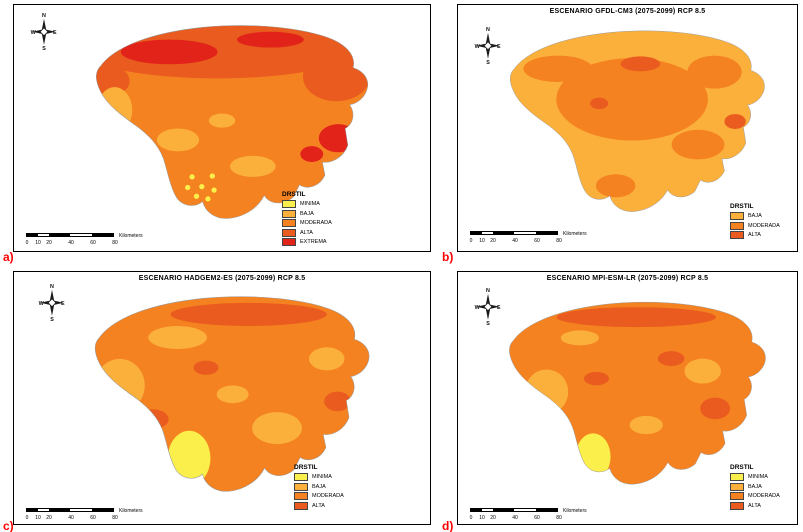 This screenshot has height=532, width=803. I want to click on legend: DRSTIL MINIMA BAJA MODERADA ALTA EXTREMA, so click(307, 219).